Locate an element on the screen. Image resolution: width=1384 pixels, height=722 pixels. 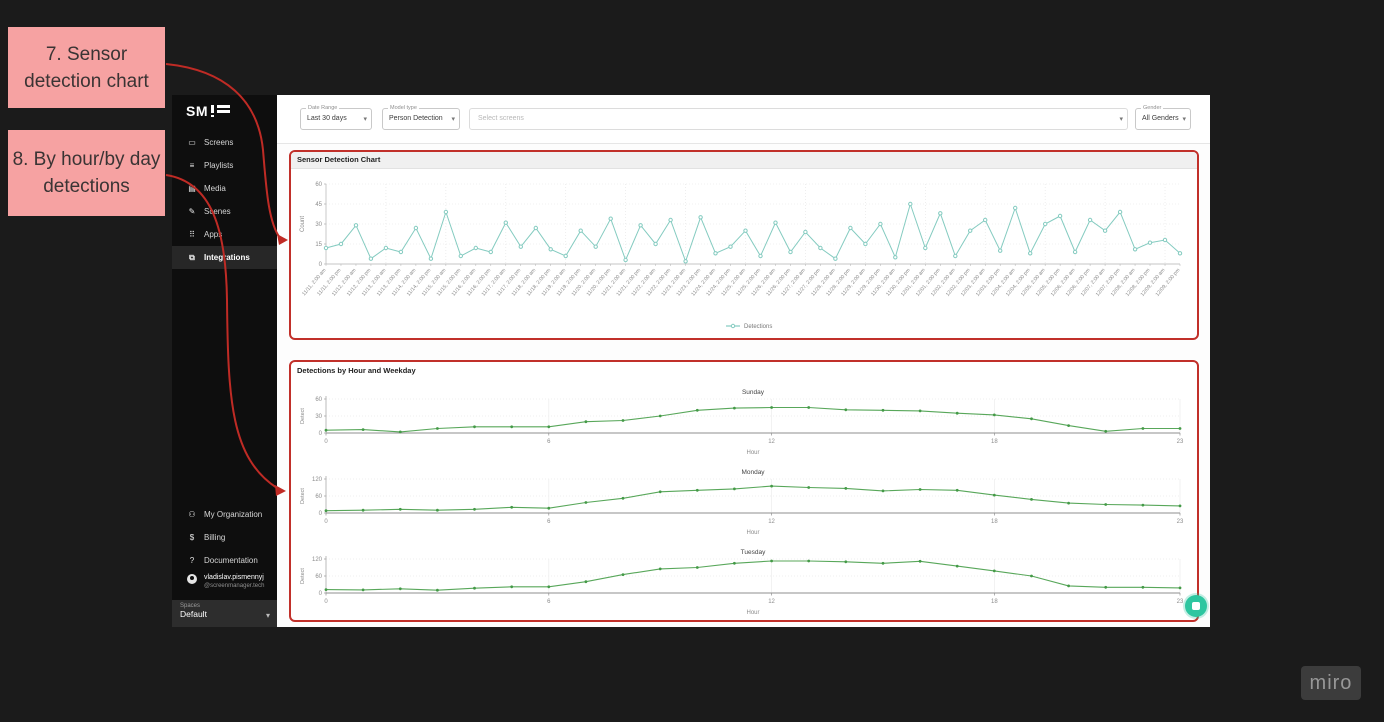
gender-select: Gender All Genders ▾ is located at coordinates (1163, 117).